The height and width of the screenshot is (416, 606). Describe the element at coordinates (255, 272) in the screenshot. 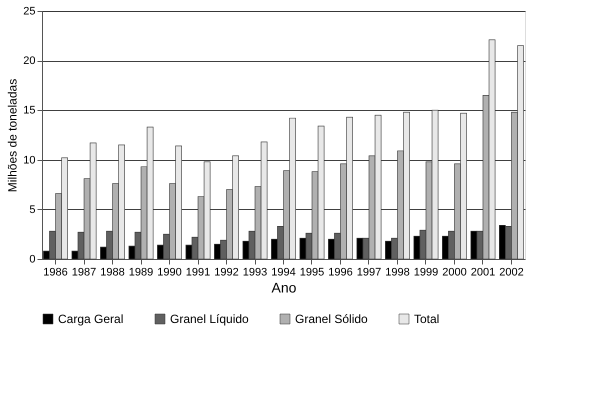

I see `x-tick-label: 1993` at that location.